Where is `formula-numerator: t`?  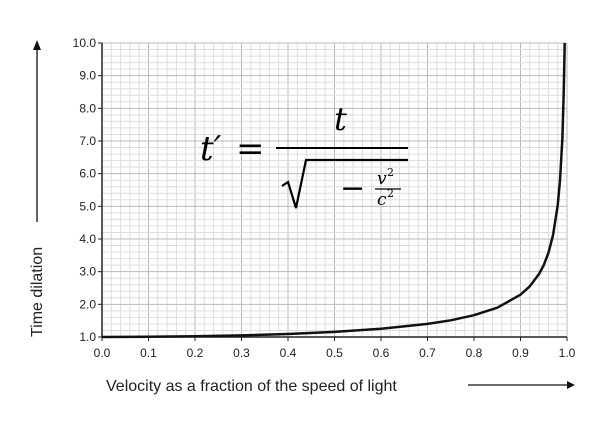 formula-numerator: t is located at coordinates (340, 119).